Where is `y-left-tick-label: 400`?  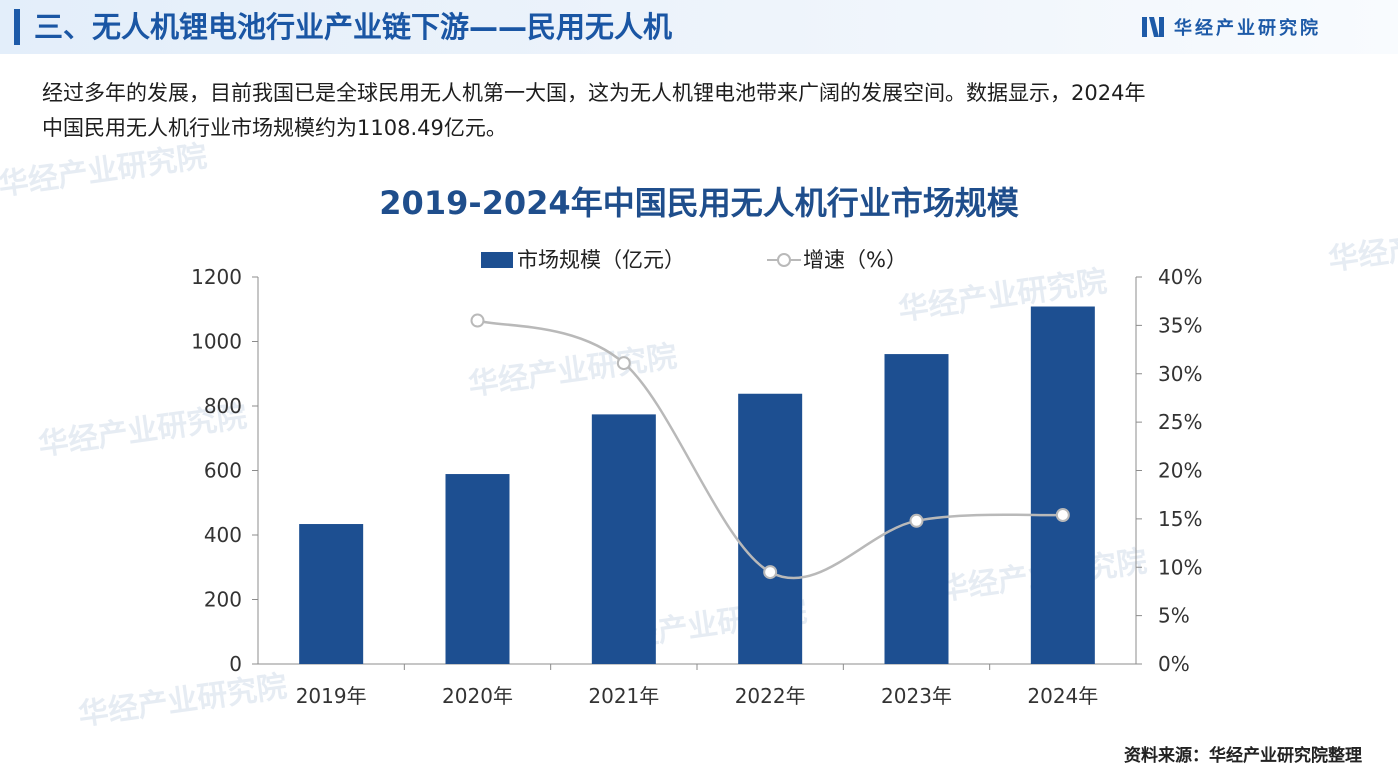 y-left-tick-label: 400 is located at coordinates (223, 535).